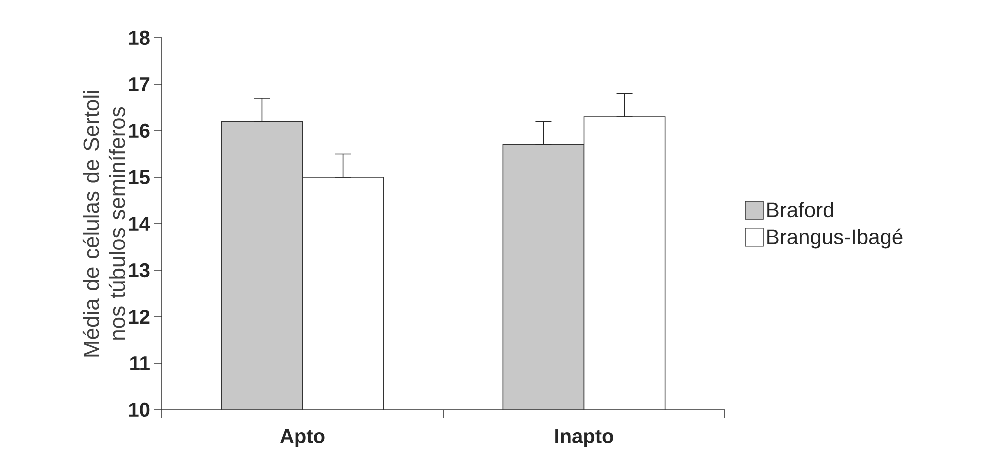  What do you see at coordinates (139, 270) in the screenshot?
I see `y-tick-label: 13` at bounding box center [139, 270].